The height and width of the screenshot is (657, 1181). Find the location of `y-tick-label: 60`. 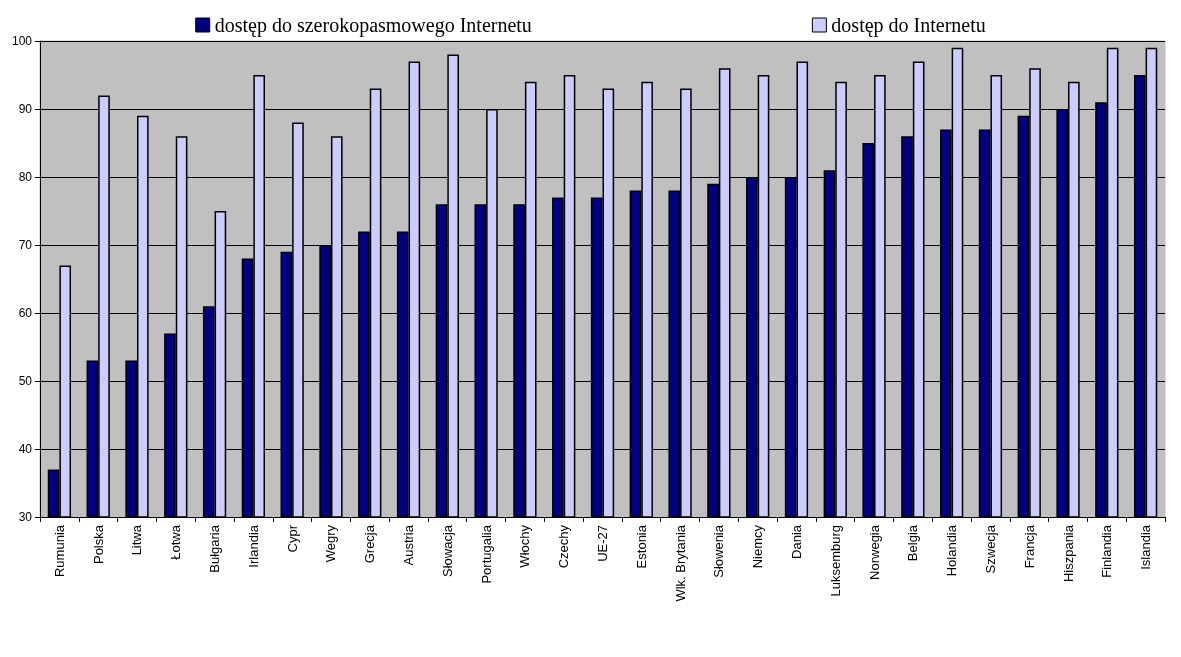

y-tick-label: 60 is located at coordinates (25, 313).